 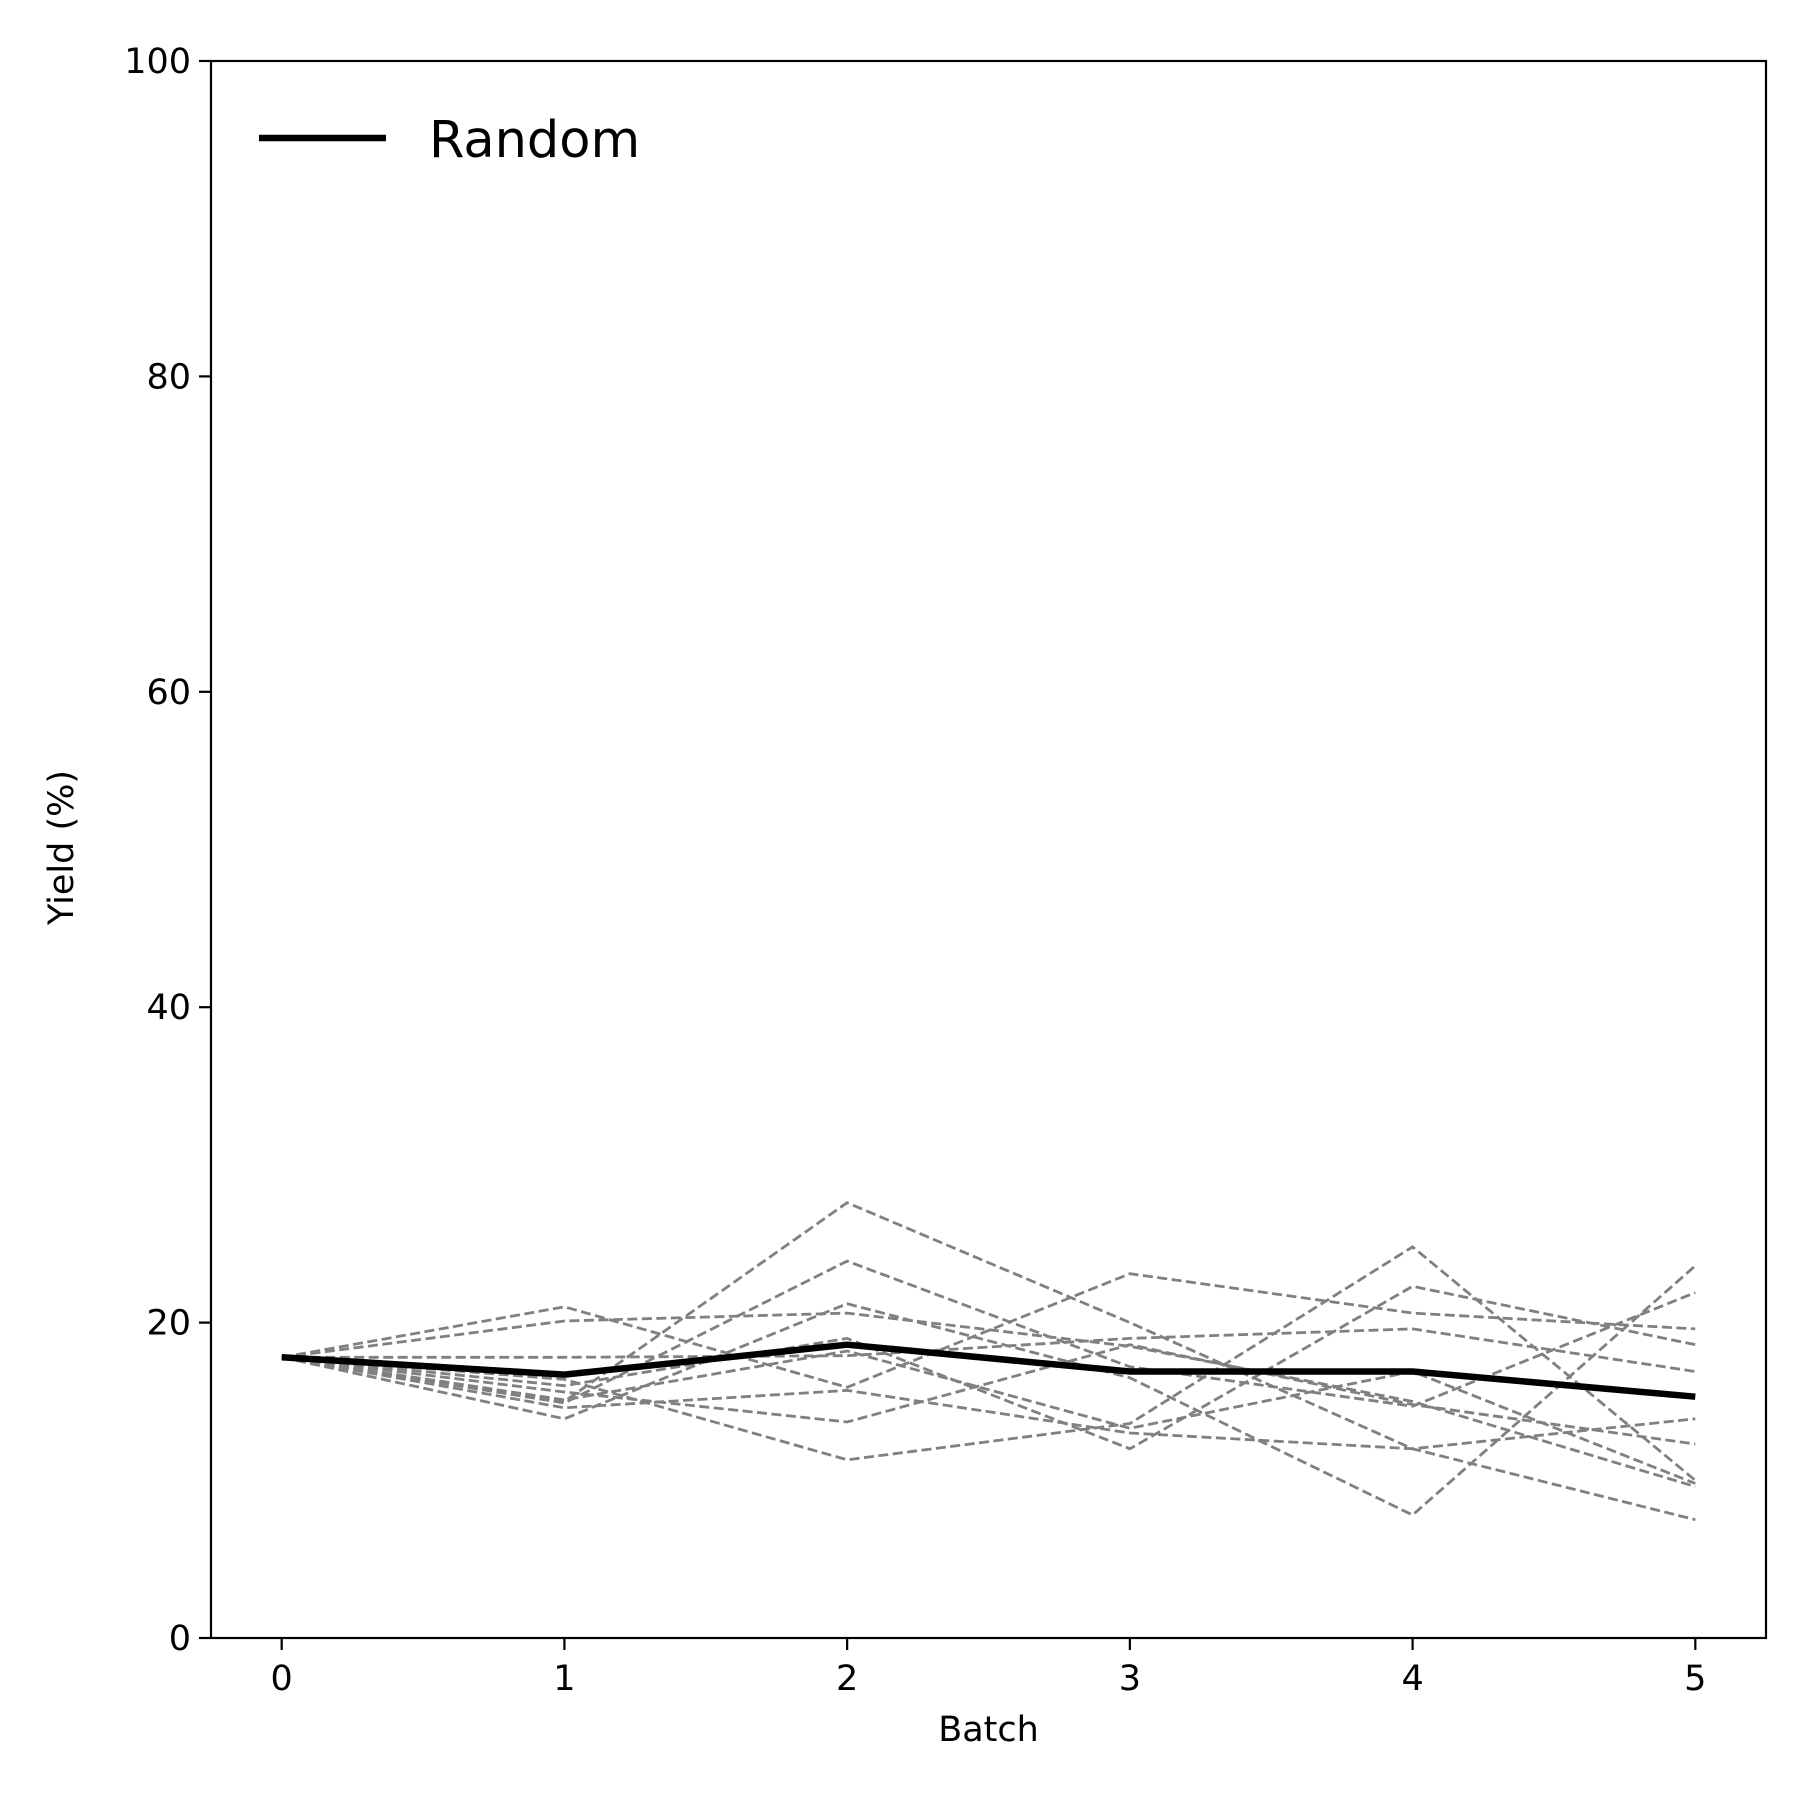 What do you see at coordinates (168, 377) in the screenshot?
I see `y-tick-label: 80` at bounding box center [168, 377].